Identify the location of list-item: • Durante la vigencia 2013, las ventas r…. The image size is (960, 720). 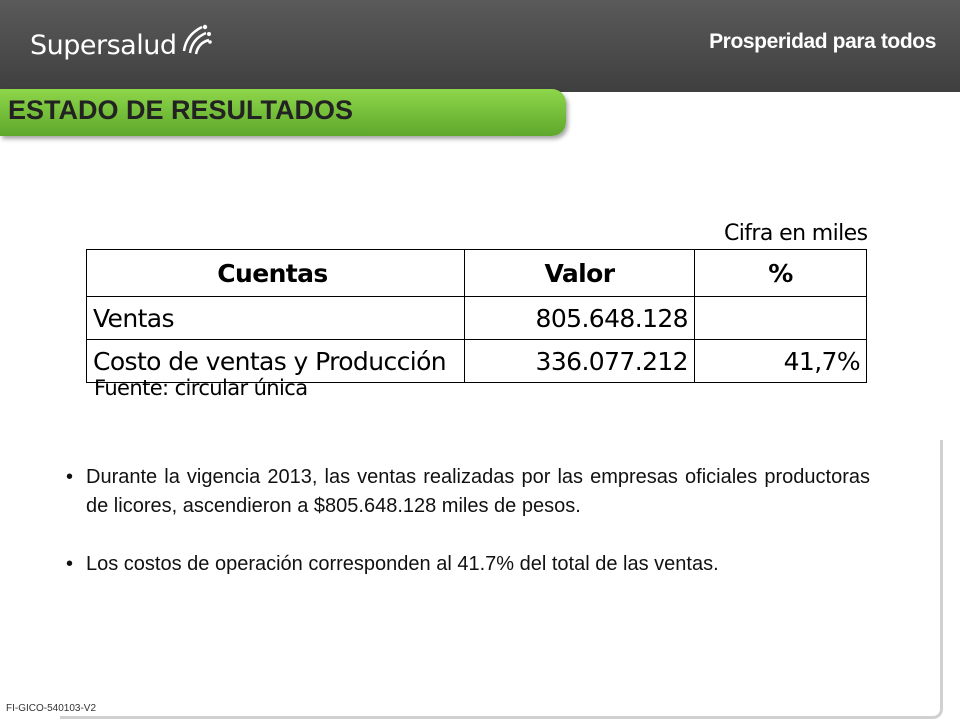
(468, 492).